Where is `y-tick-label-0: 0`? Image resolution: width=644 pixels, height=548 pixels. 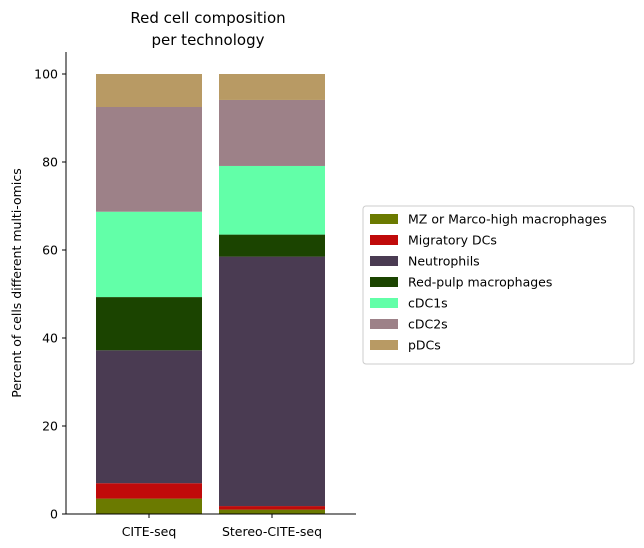 y-tick-label-0: 0 is located at coordinates (54, 514).